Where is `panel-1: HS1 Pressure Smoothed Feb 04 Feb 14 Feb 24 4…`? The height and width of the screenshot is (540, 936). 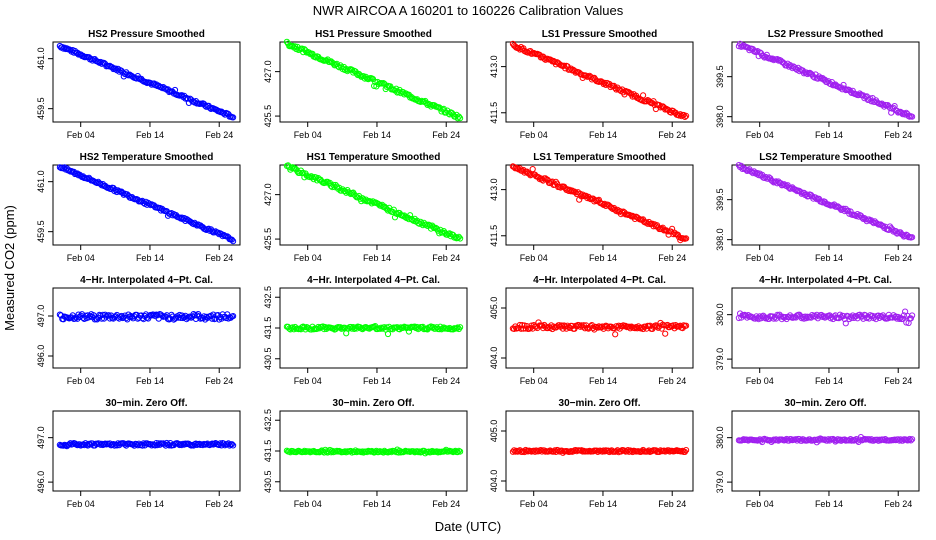 panel-1: HS1 Pressure Smoothed Feb 04 Feb 14 Feb 24 4… is located at coordinates (365, 84).